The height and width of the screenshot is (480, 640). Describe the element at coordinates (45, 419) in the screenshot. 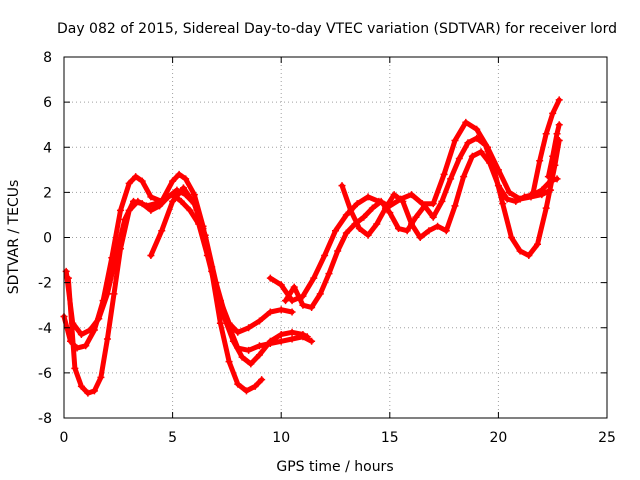

I see `y-tick-label: -8` at that location.